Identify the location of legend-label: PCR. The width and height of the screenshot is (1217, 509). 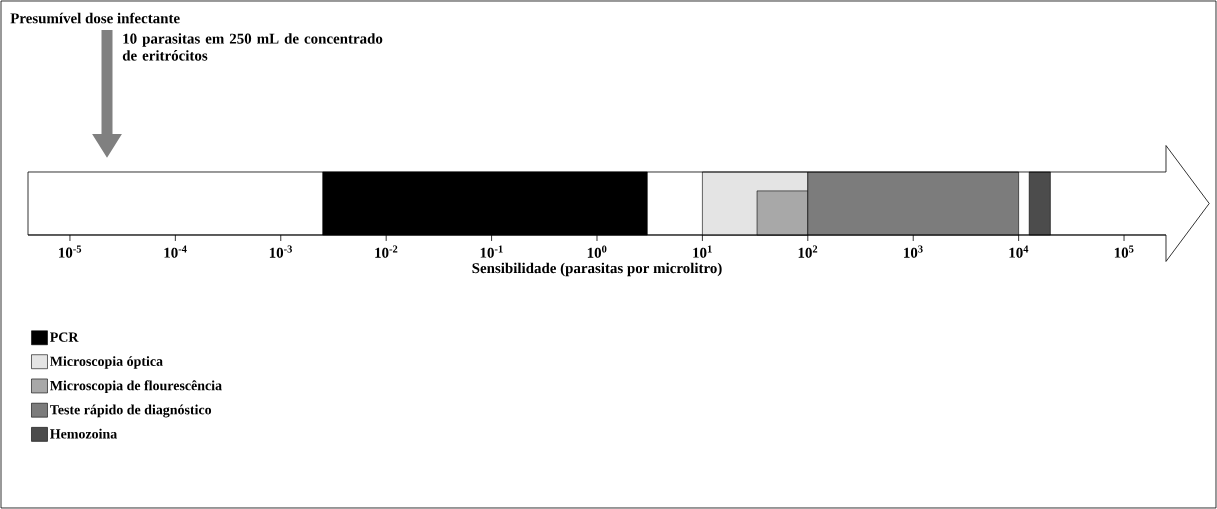
(64, 337).